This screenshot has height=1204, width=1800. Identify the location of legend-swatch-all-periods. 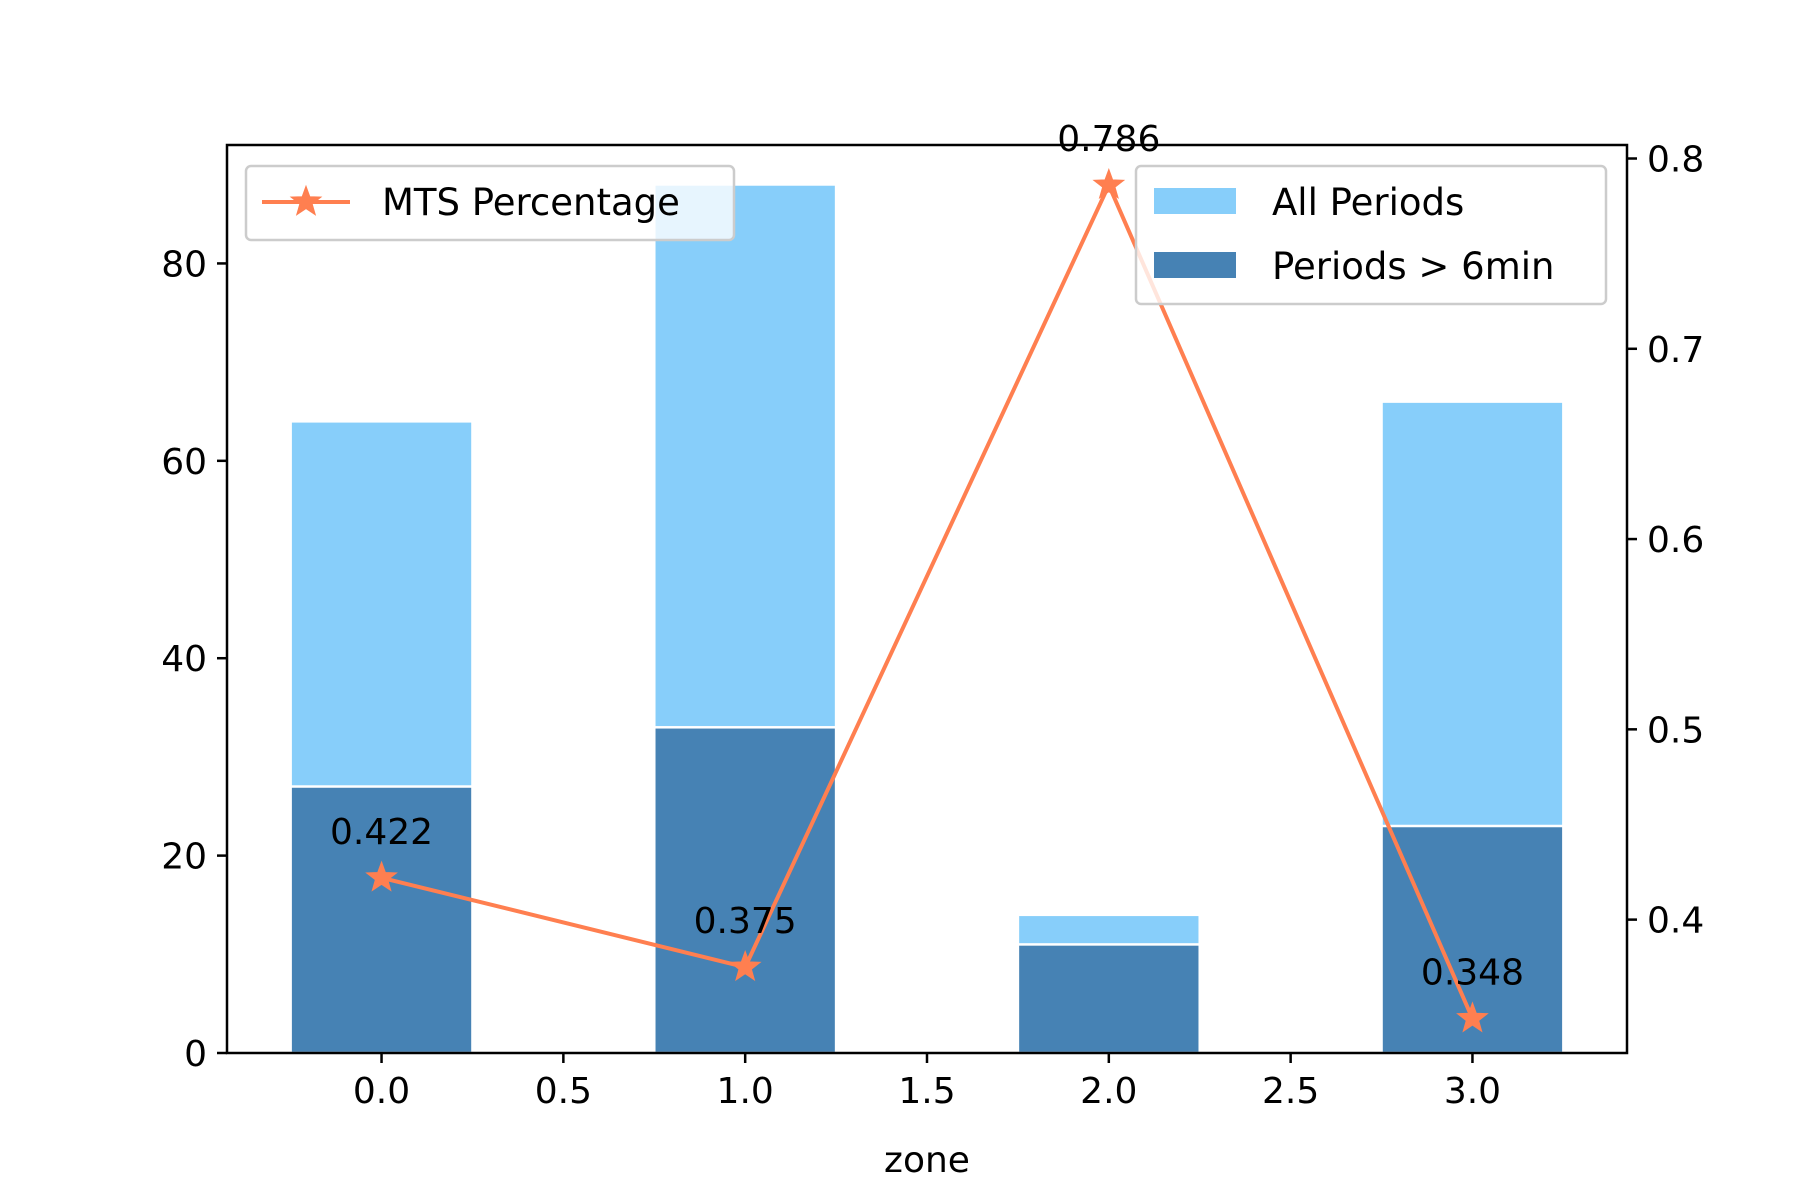
(1195, 201).